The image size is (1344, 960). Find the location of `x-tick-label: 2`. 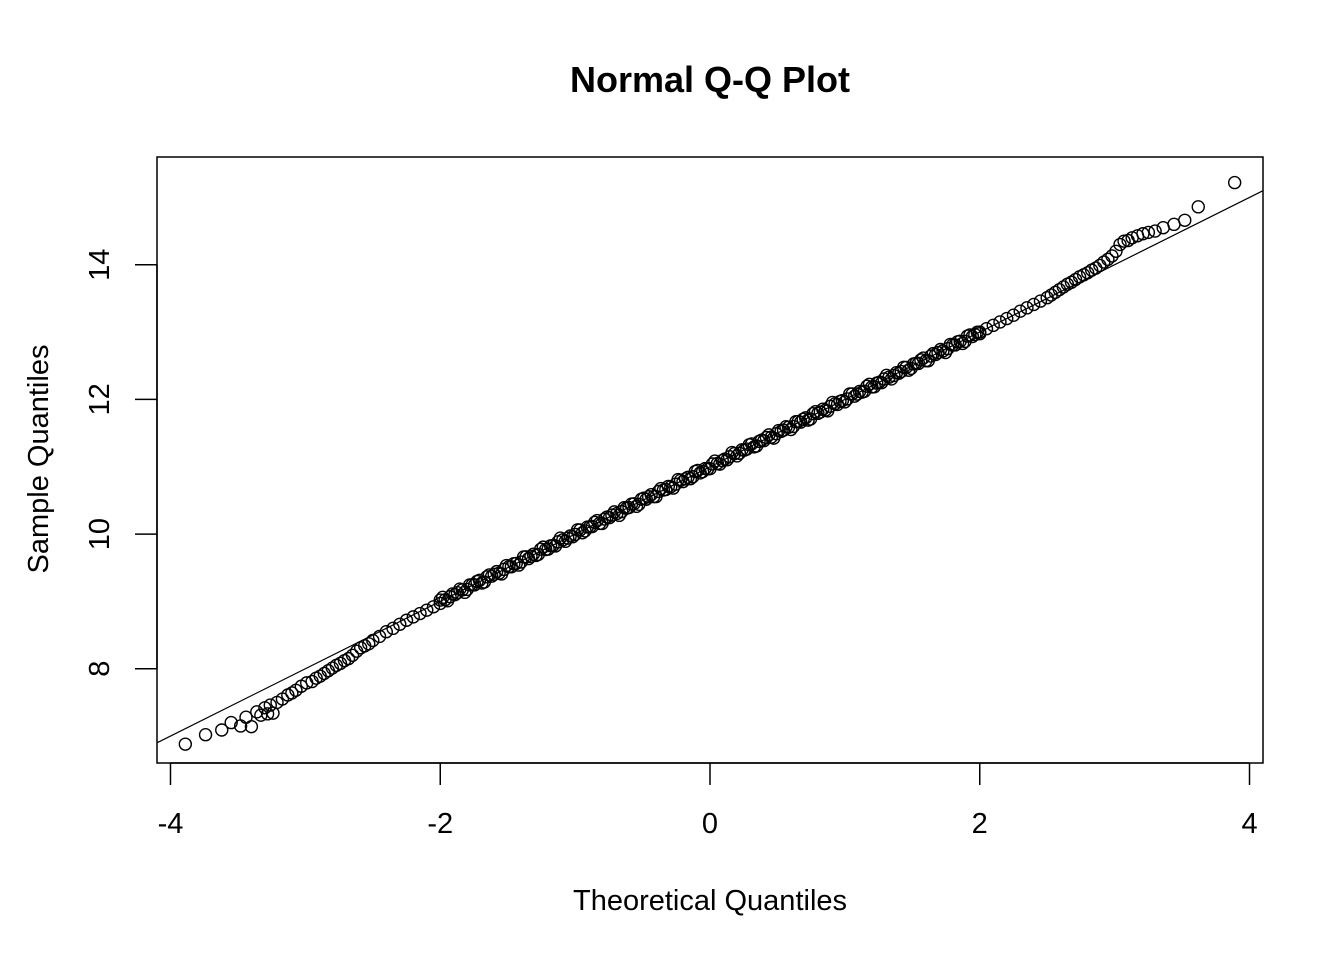

x-tick-label: 2 is located at coordinates (980, 824).